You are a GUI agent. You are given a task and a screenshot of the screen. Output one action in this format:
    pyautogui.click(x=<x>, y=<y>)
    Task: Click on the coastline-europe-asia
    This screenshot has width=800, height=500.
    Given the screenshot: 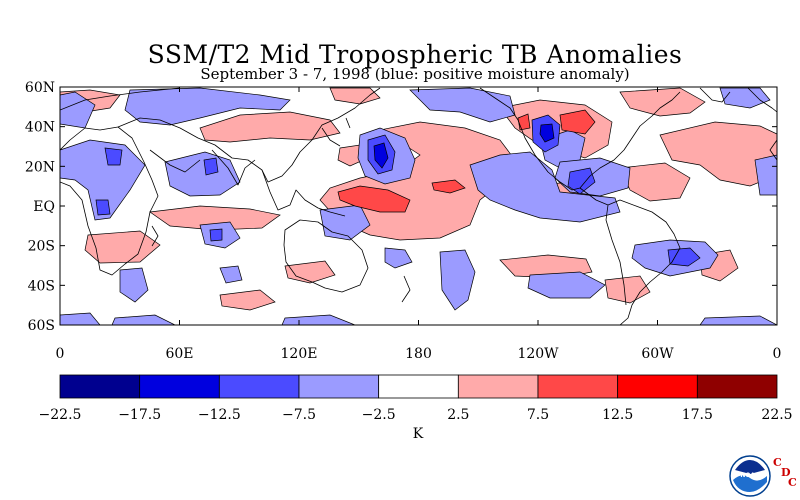 What is the action you would take?
    pyautogui.click(x=220, y=135)
    